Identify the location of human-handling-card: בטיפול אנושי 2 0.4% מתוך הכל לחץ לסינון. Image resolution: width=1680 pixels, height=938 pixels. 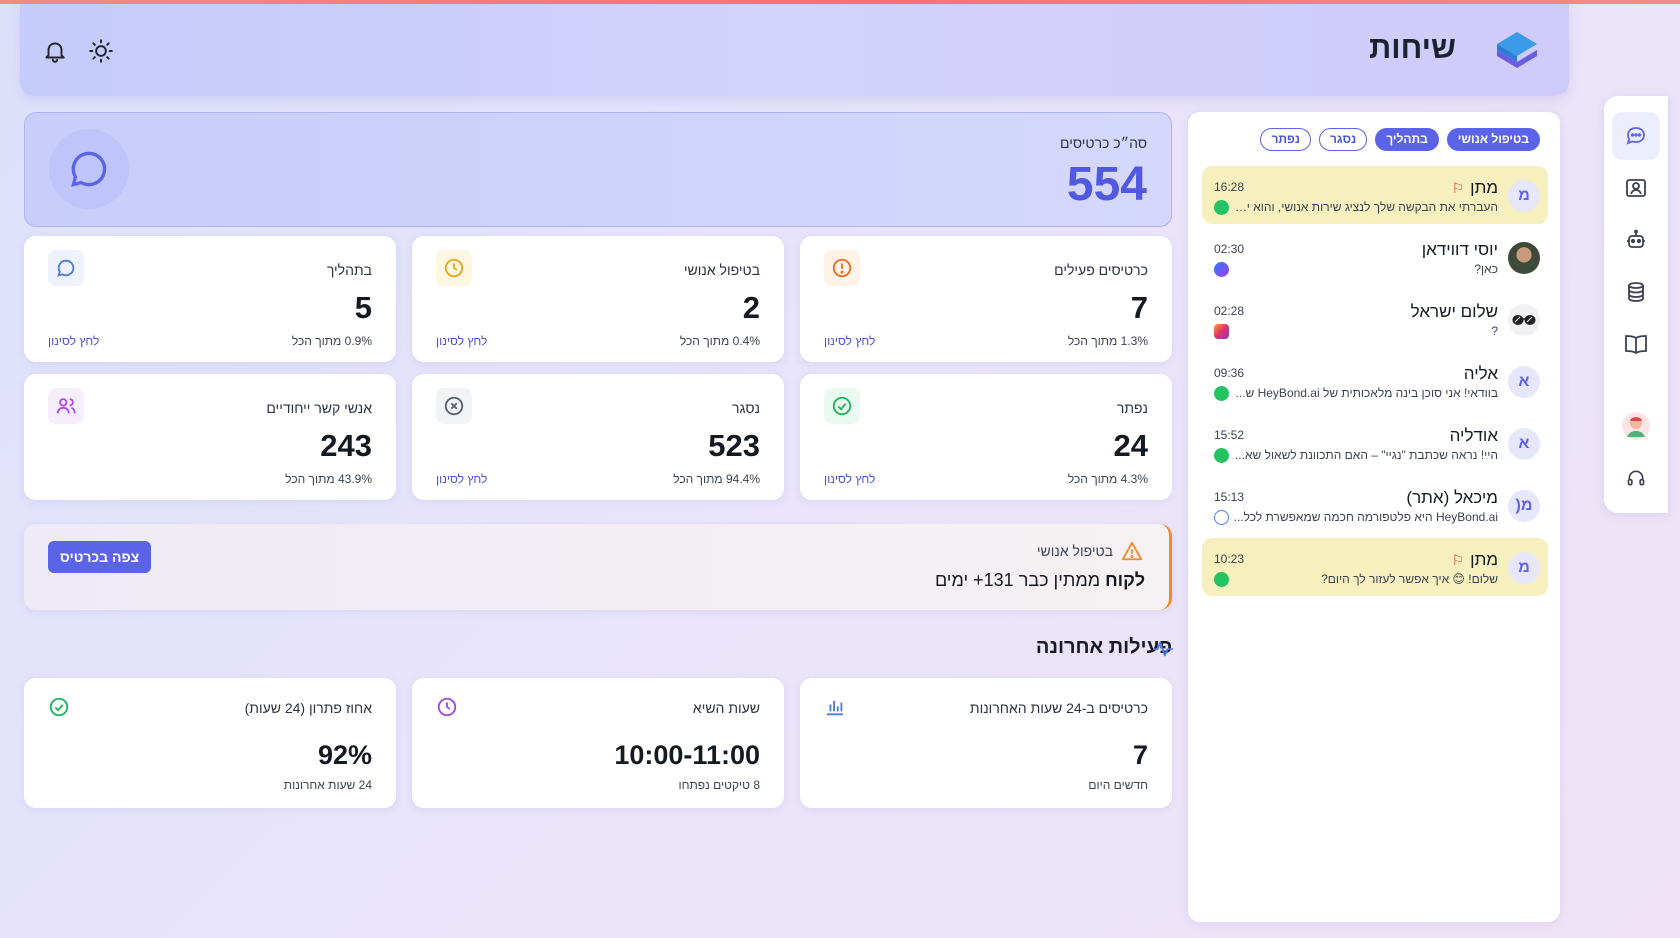
(598, 299).